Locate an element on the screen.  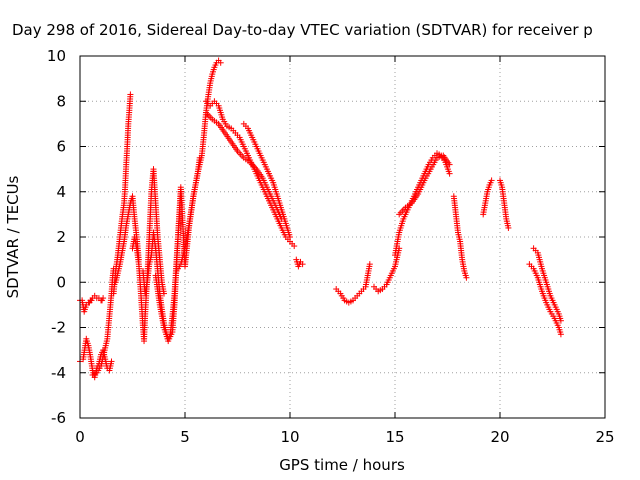
x-tick-label: 25 is located at coordinates (604, 437).